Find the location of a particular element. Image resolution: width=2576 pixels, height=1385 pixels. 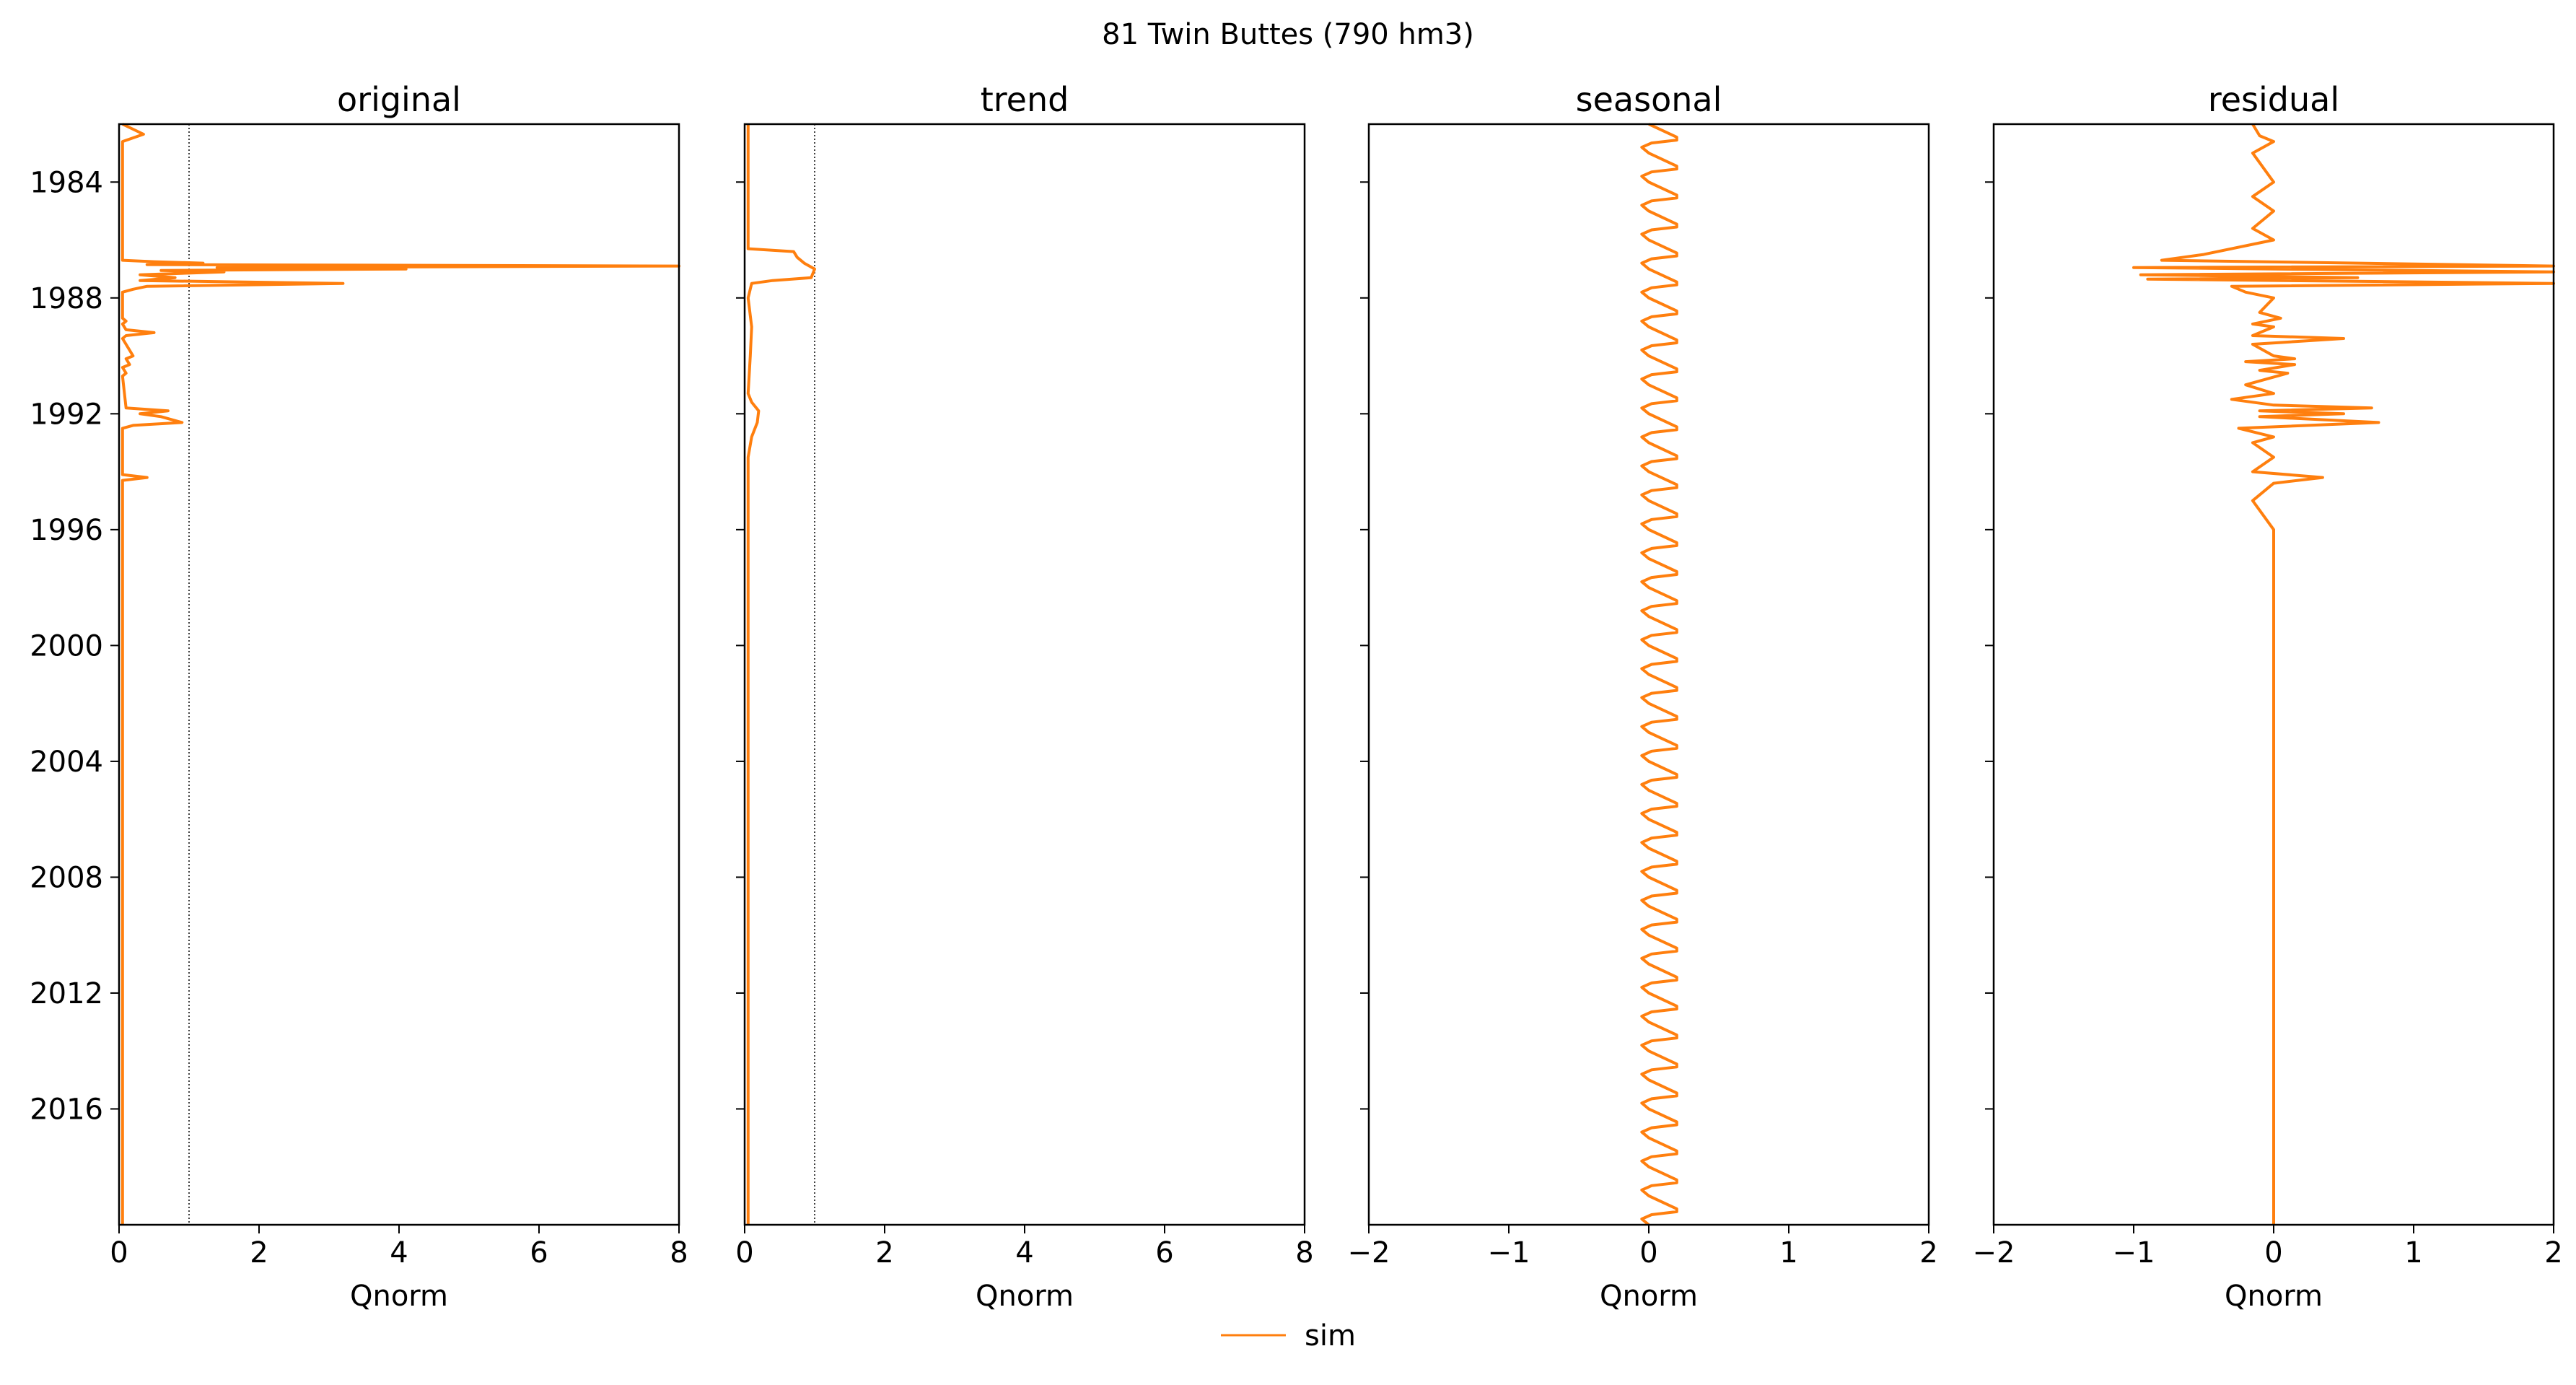

y-tick-label: 2008 is located at coordinates (66, 877).